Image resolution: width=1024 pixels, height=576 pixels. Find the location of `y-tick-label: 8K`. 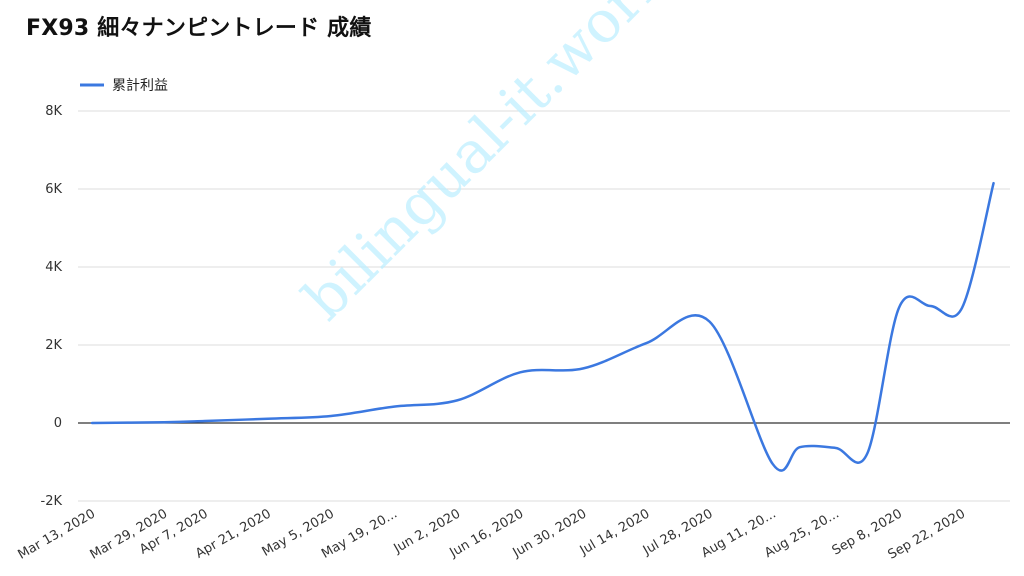

y-tick-label: 8K is located at coordinates (53, 111).